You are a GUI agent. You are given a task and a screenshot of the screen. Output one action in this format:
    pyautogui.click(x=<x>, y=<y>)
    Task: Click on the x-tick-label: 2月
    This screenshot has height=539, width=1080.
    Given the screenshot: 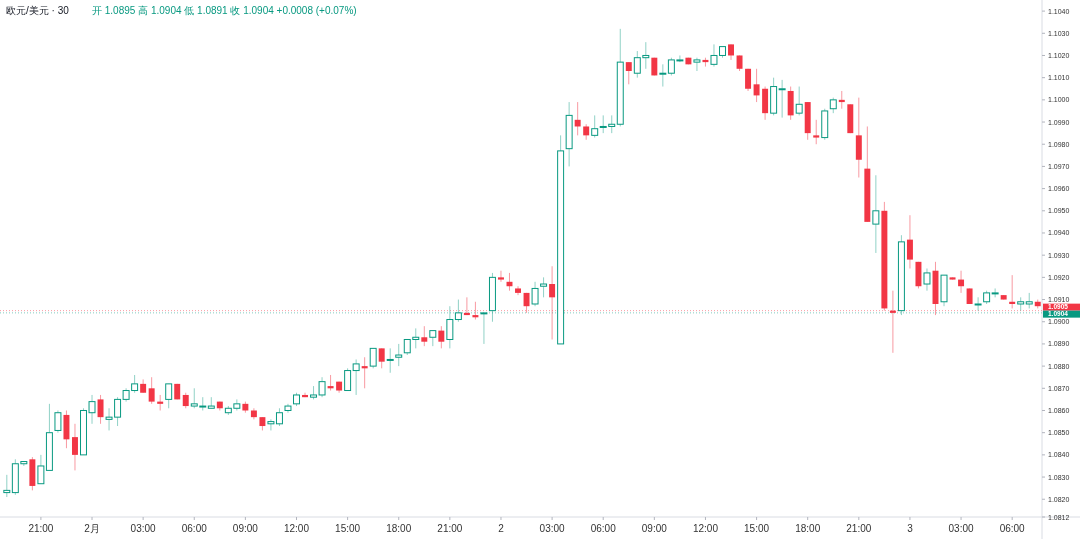 What is the action you would take?
    pyautogui.click(x=92, y=528)
    